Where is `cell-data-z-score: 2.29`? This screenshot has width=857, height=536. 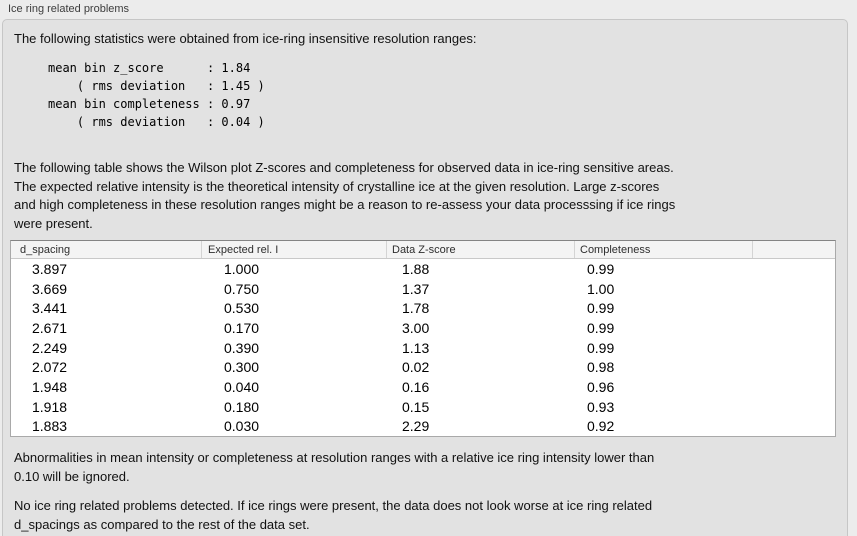 cell-data-z-score: 2.29 is located at coordinates (416, 426).